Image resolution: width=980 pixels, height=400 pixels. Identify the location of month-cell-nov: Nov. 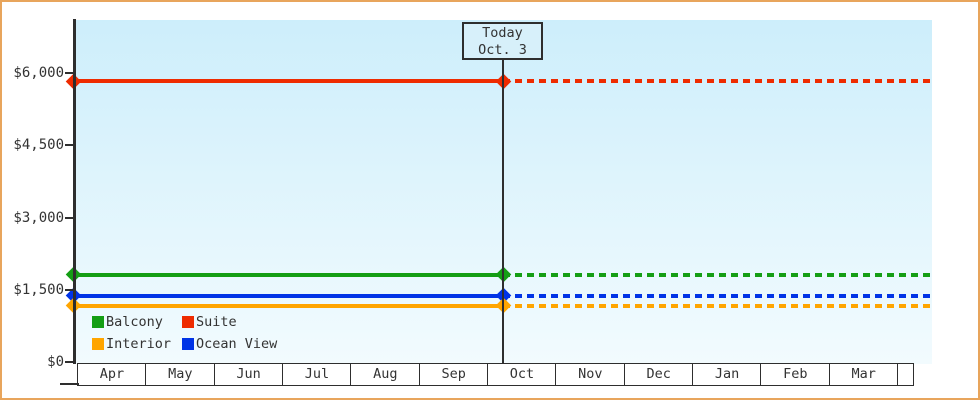
(590, 374).